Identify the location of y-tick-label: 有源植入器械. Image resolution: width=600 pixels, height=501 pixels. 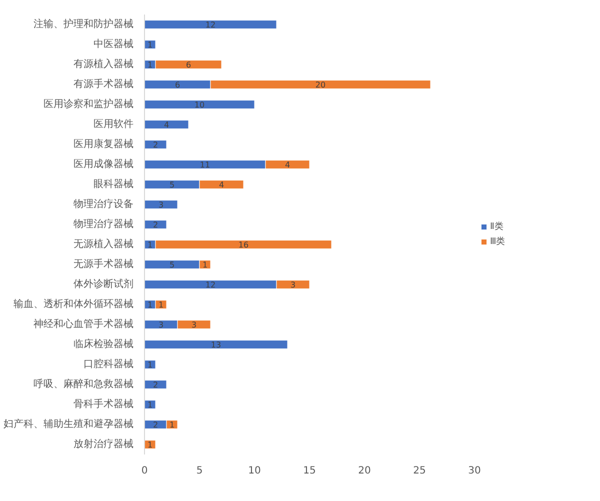
(104, 64).